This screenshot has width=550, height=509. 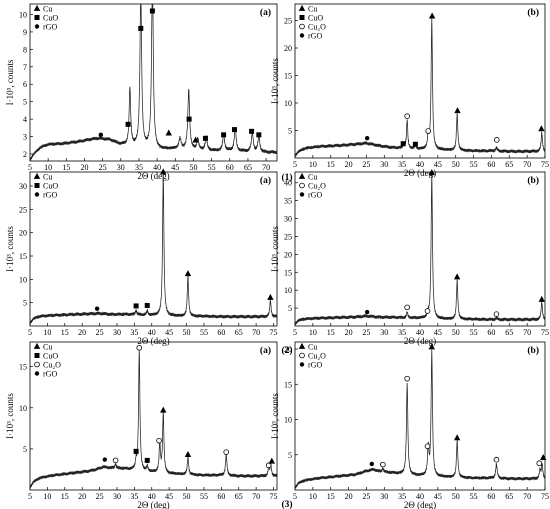 I want to click on legend-label: rGO, so click(x=50, y=27).